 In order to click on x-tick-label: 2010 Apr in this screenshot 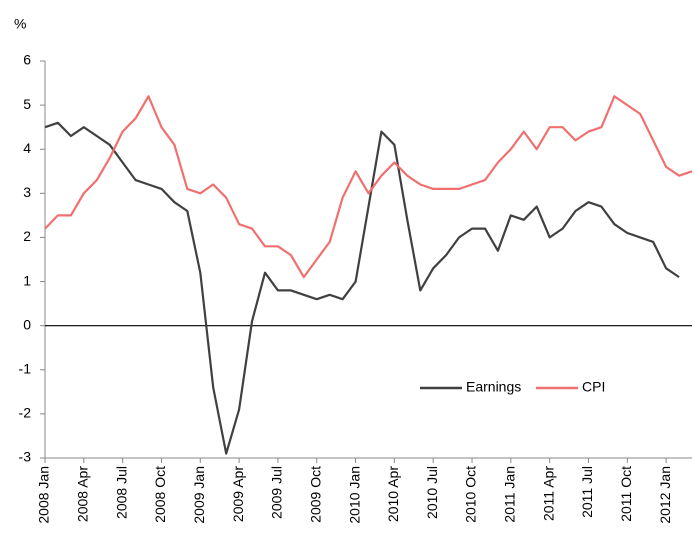, I will do `click(393, 494)`.